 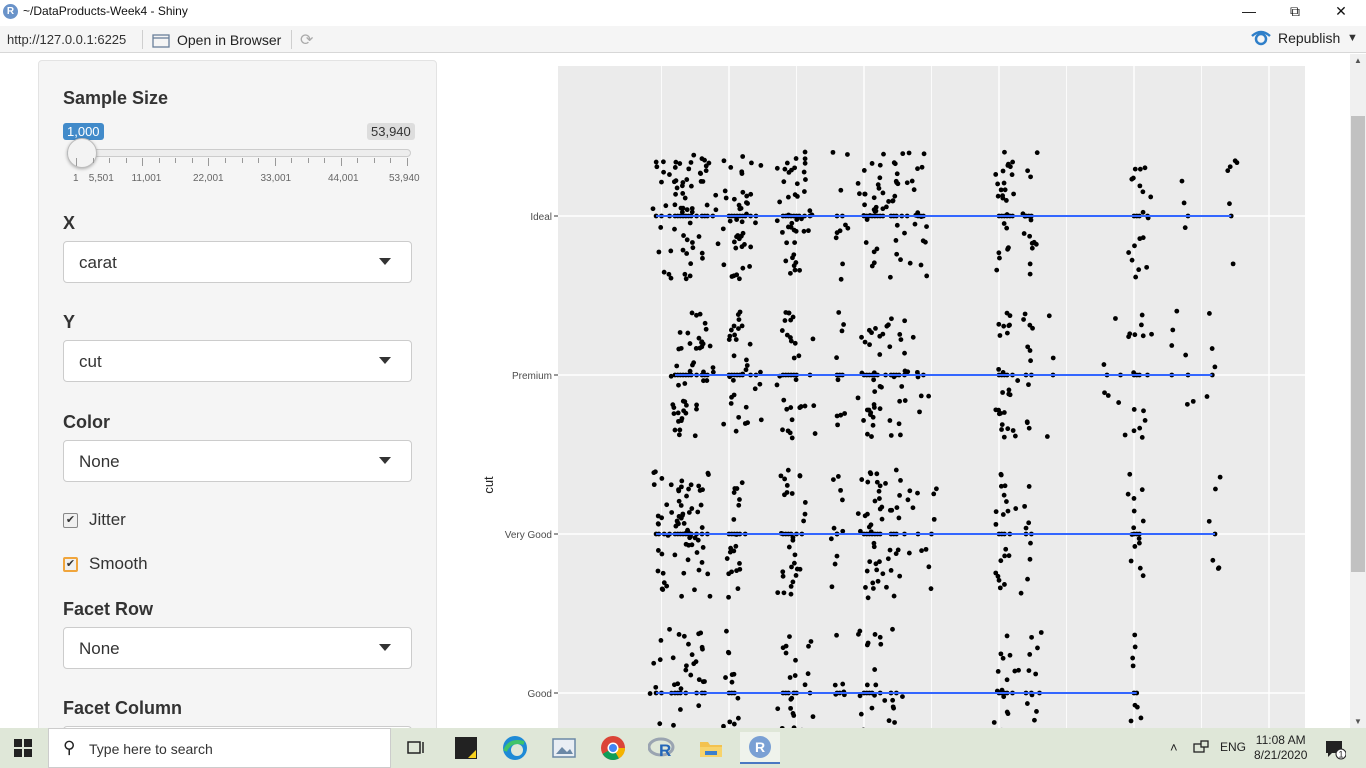 I want to click on refresh-icon: ⟳, so click(x=307, y=40).